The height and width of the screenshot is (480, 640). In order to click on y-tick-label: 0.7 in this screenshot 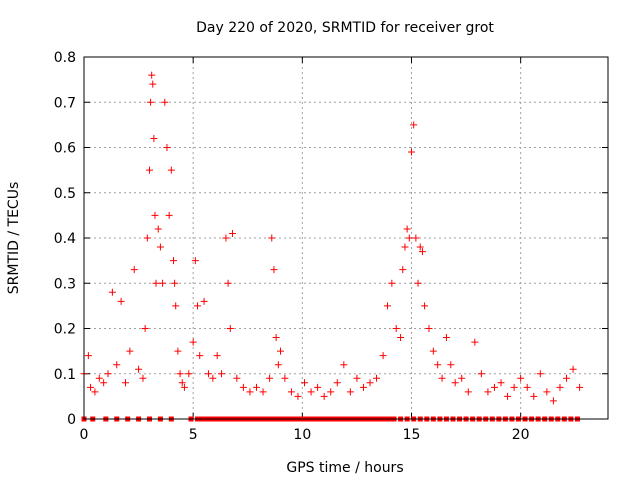, I will do `click(65, 103)`.